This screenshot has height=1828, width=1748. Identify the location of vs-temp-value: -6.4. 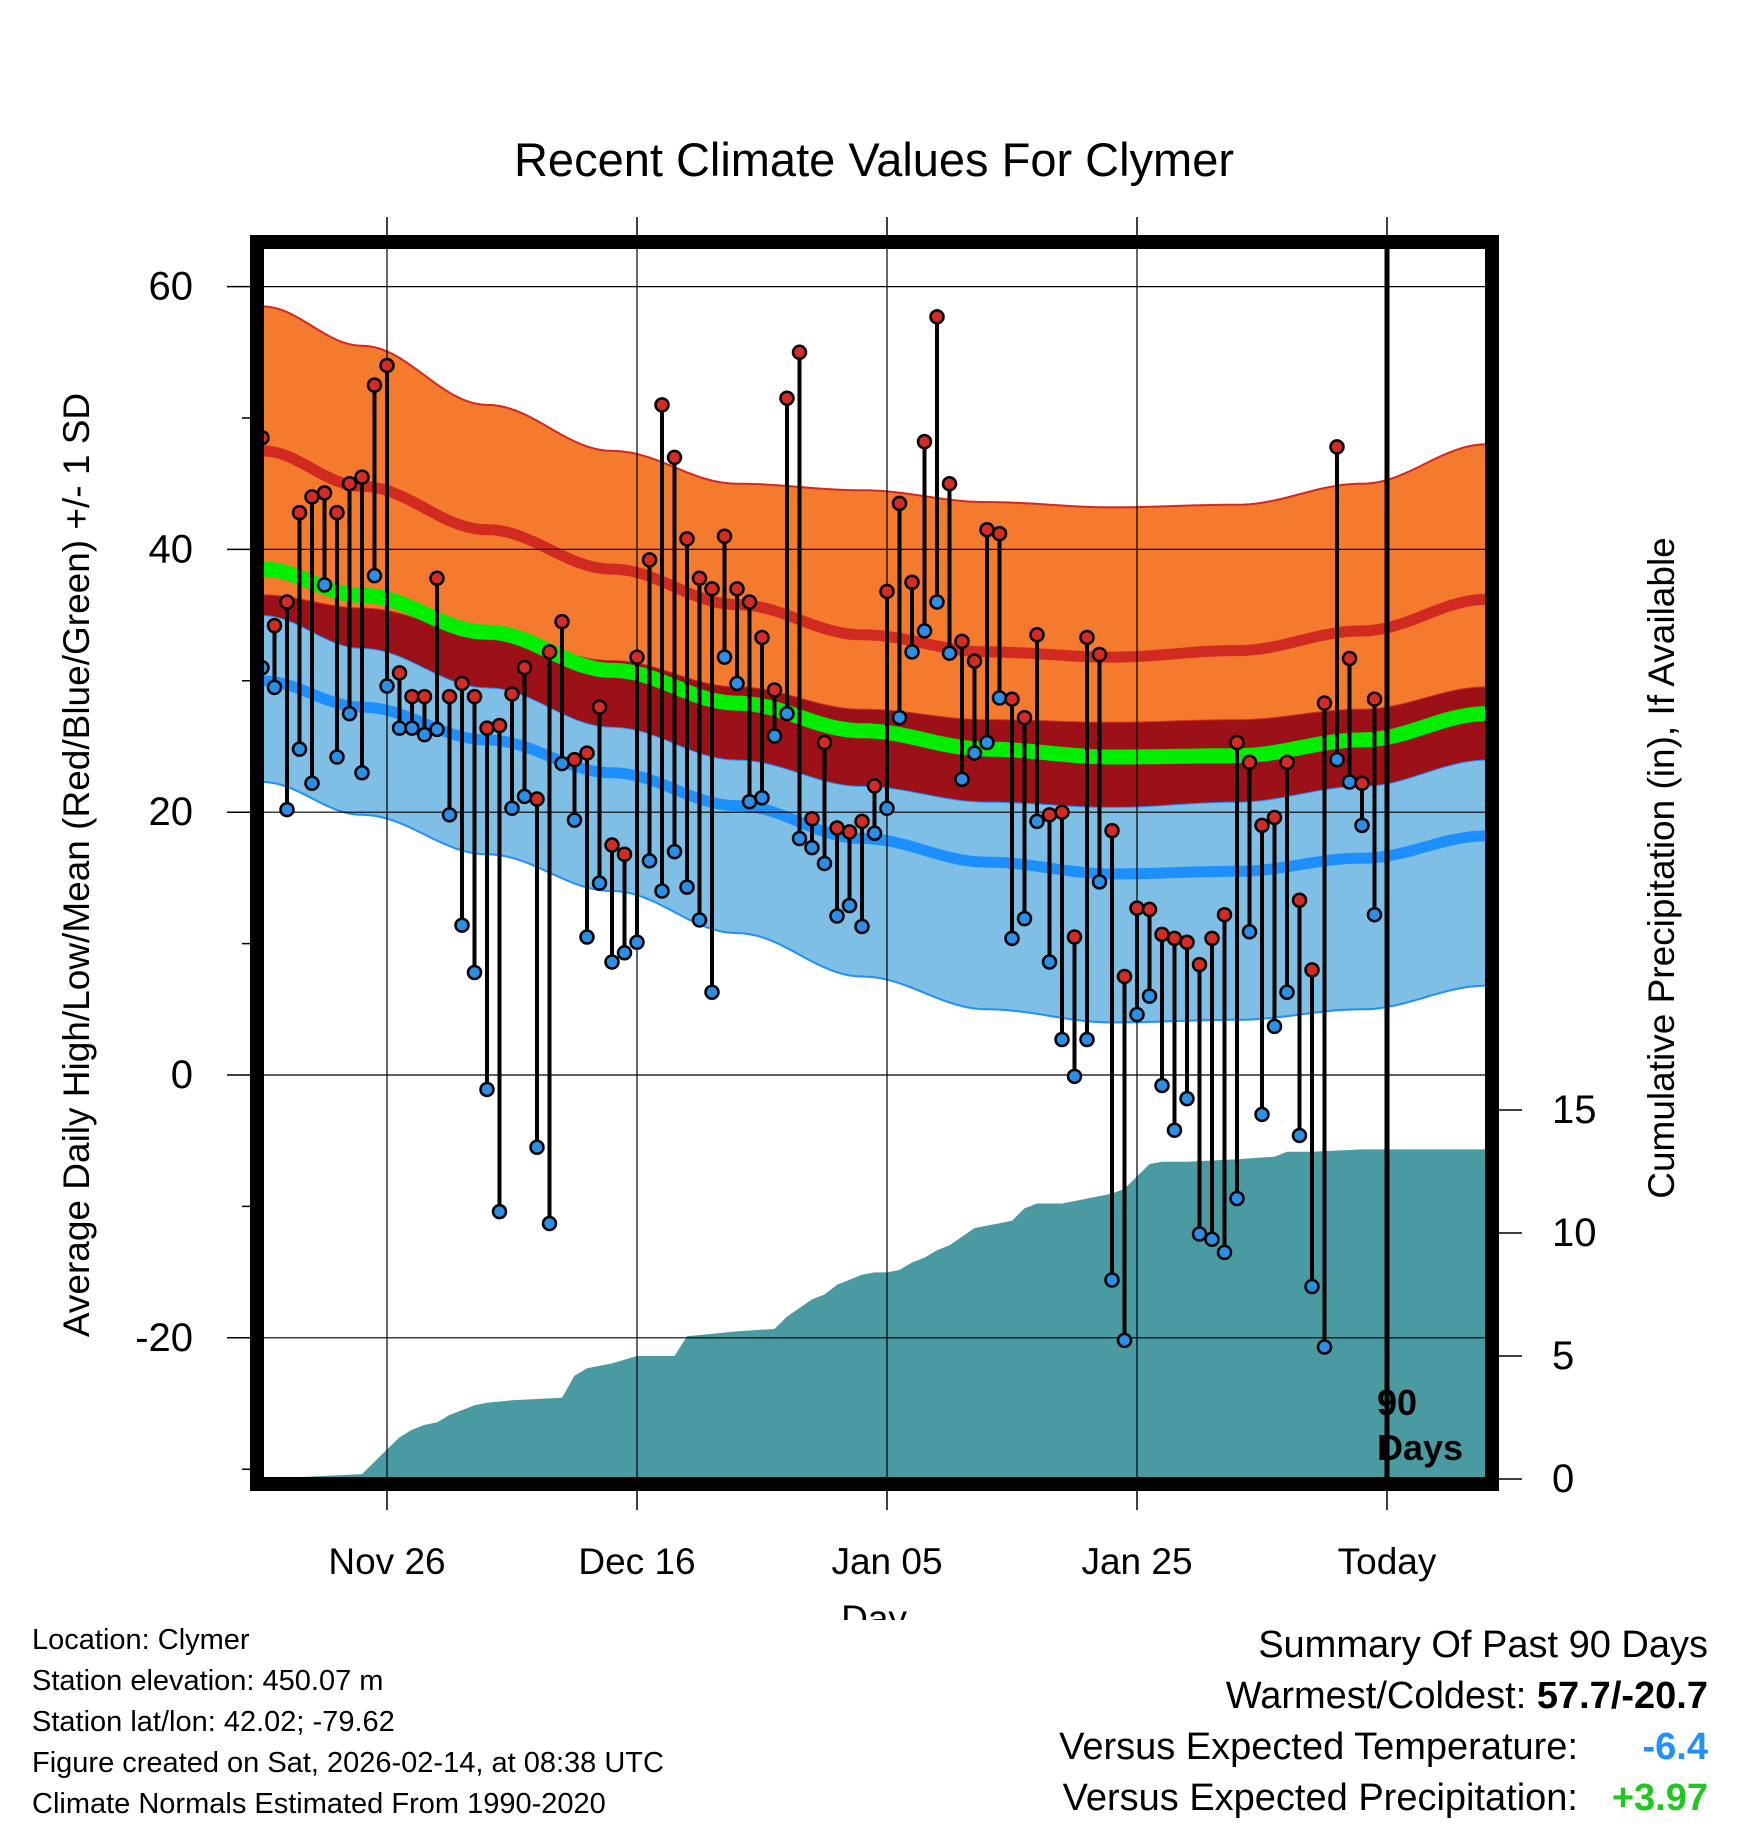
(1675, 1747).